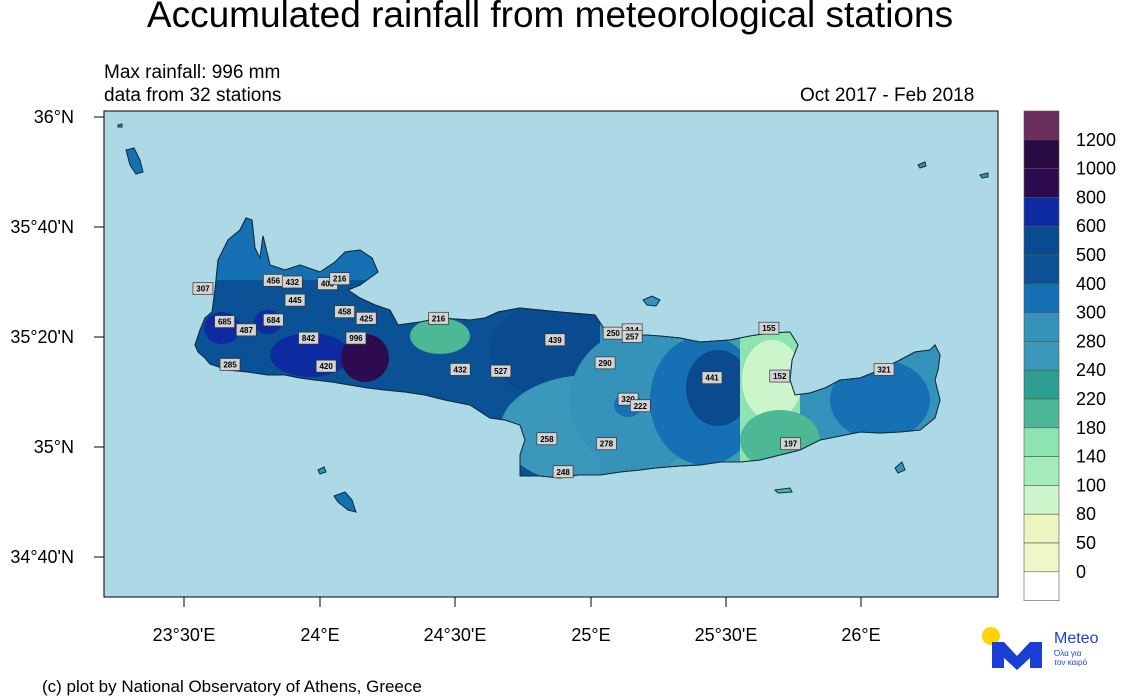  What do you see at coordinates (590, 635) in the screenshot?
I see `lon-tick-label: 25°E` at bounding box center [590, 635].